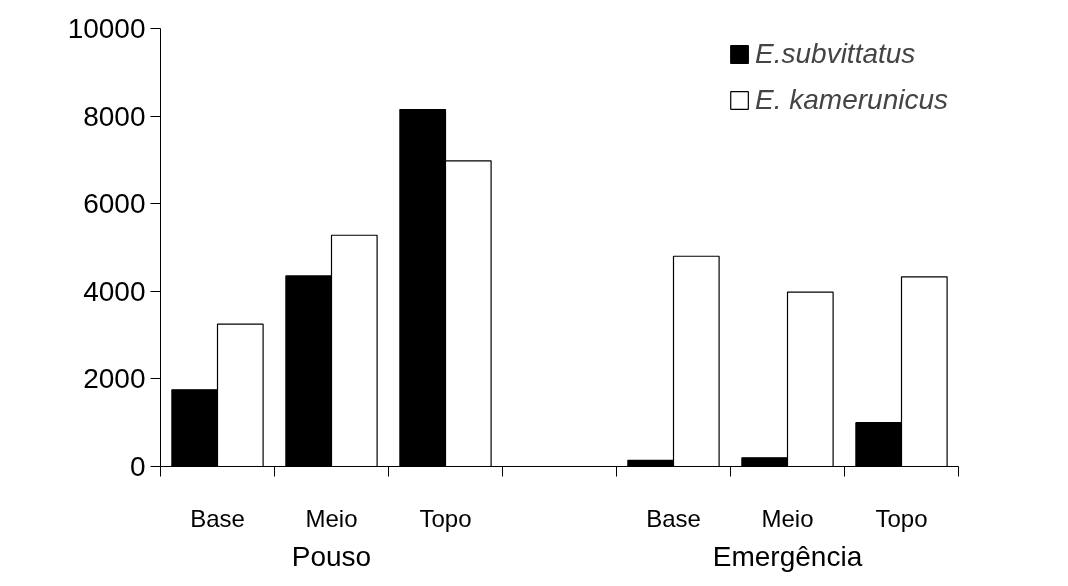 The height and width of the screenshot is (586, 1068). I want to click on legend-label: E. kamerunicus, so click(851, 100).